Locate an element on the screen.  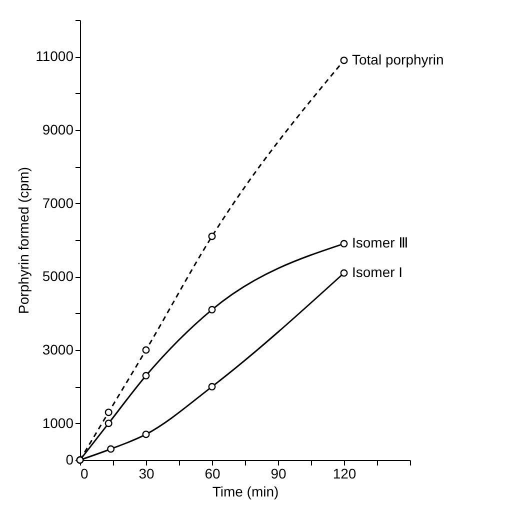
y-tick-label: 5000 is located at coordinates (58, 276).